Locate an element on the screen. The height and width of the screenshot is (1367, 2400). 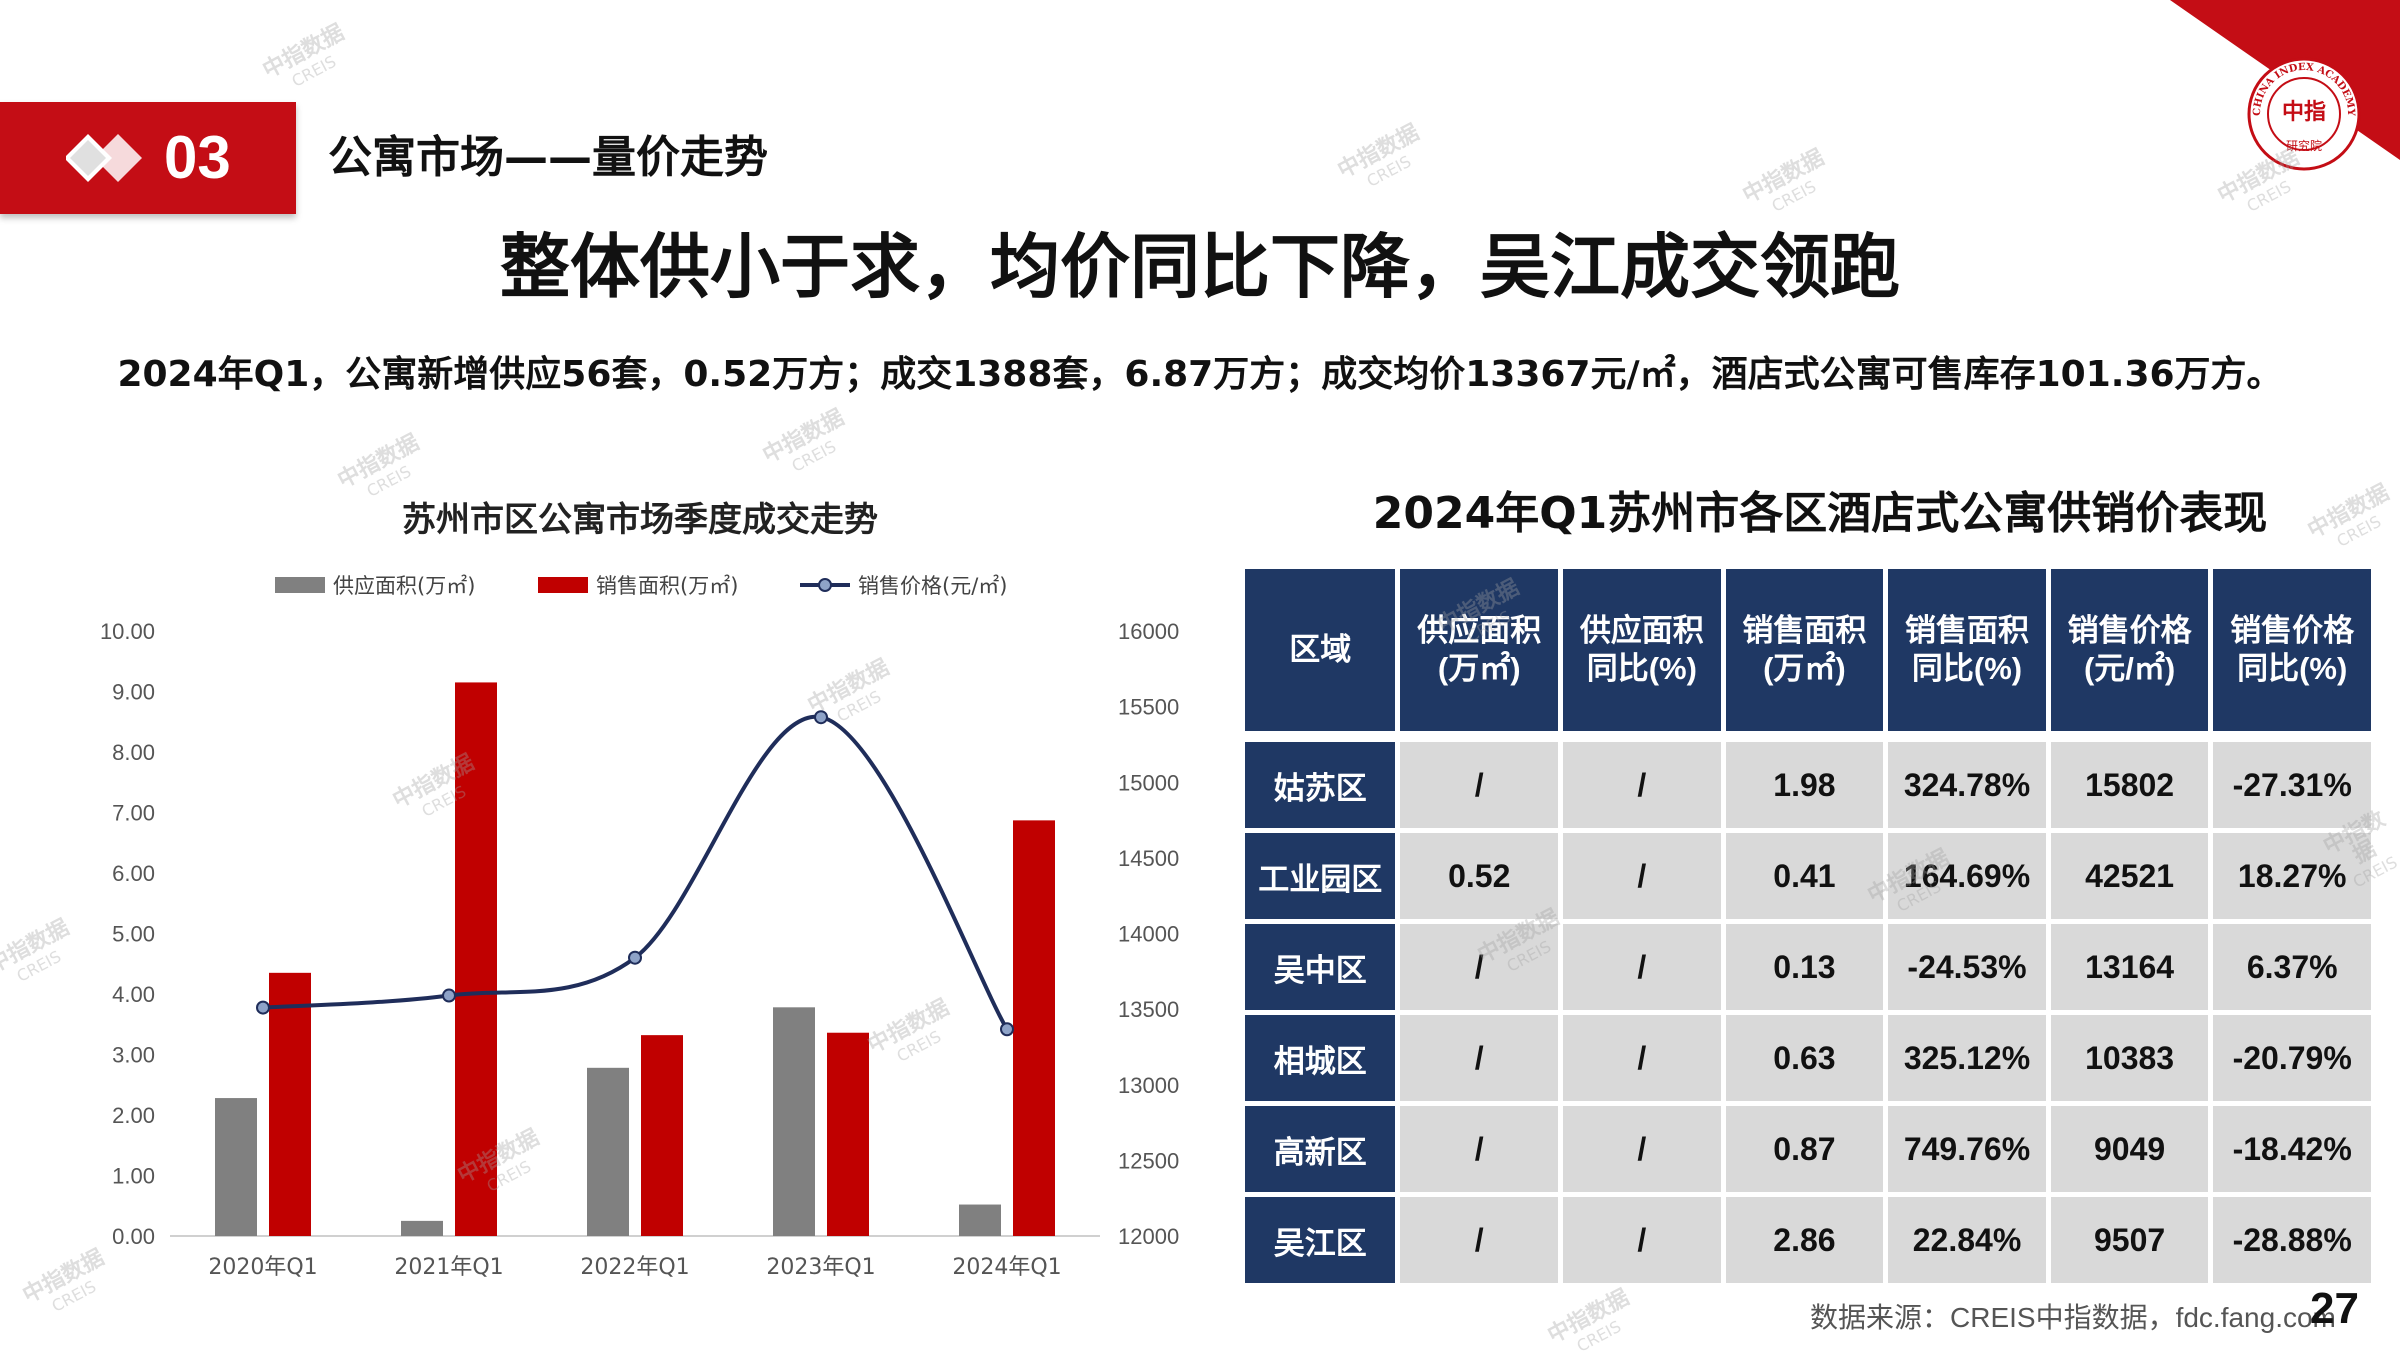
y-right-tick-label: 13500 is located at coordinates (1148, 1009).